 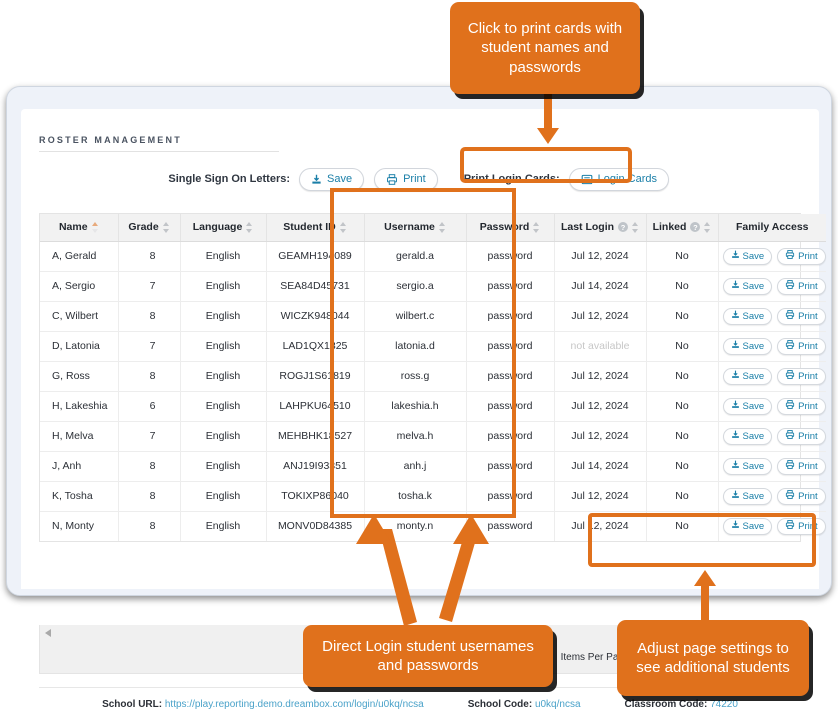 I want to click on column-header-linked: Linked?, so click(x=682, y=228).